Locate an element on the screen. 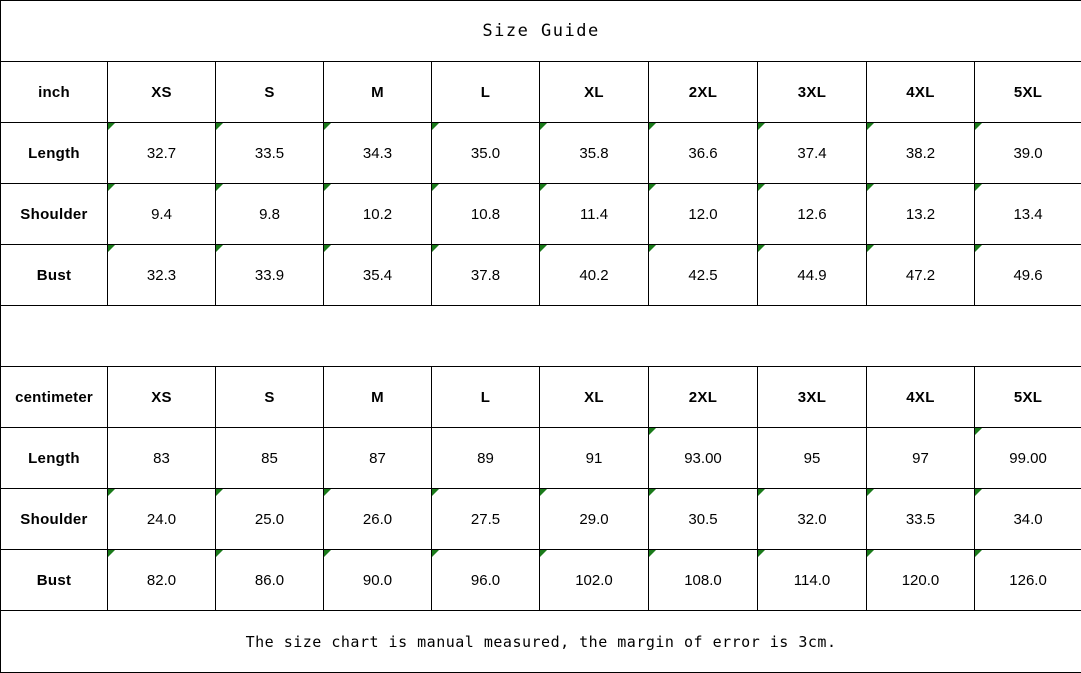  size-header-m: M is located at coordinates (378, 92).